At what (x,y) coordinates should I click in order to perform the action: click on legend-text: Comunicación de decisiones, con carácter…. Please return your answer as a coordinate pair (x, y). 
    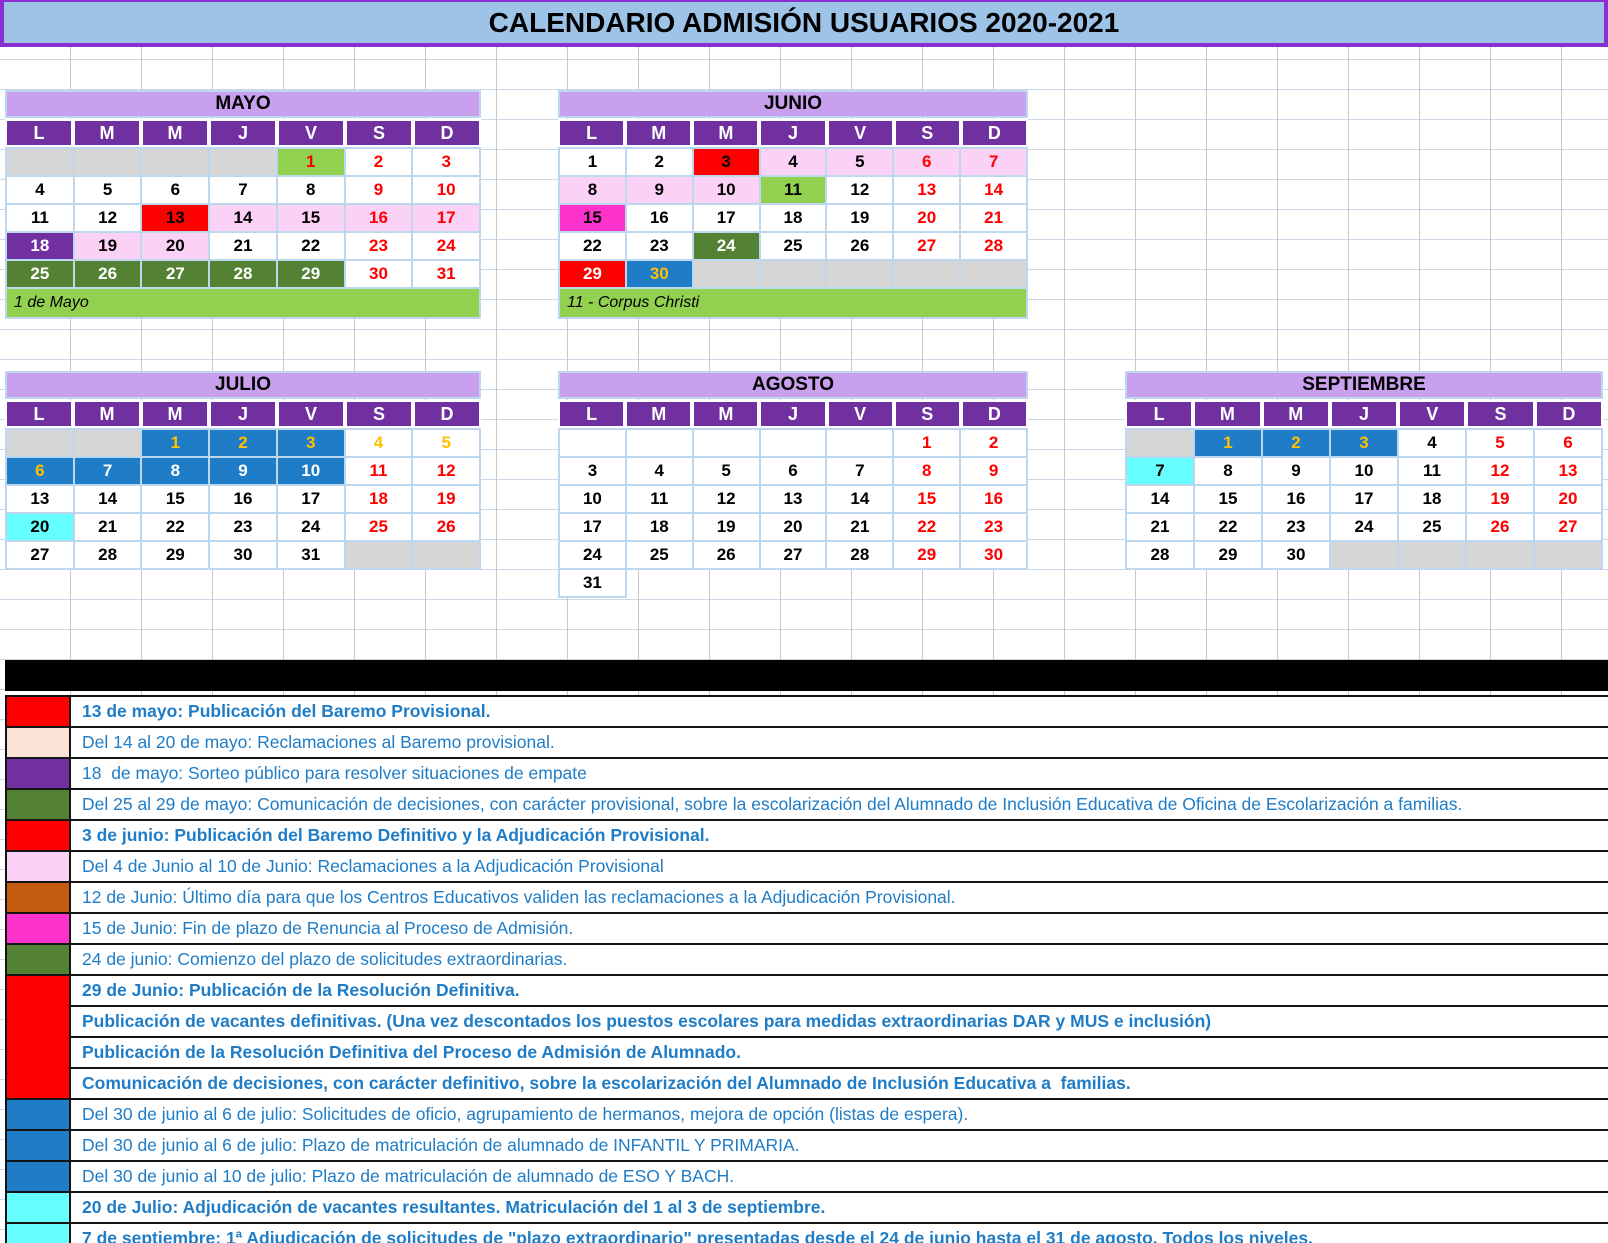
    Looking at the image, I should click on (606, 1083).